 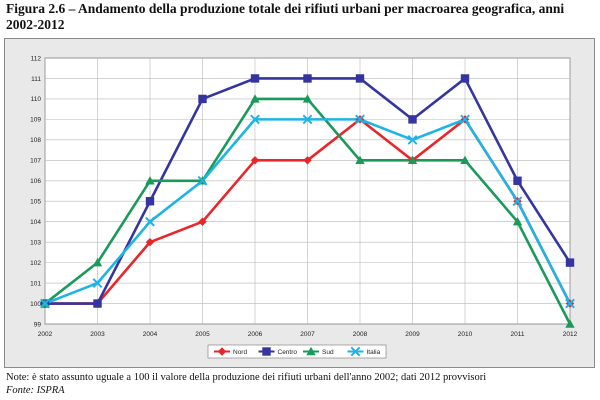 What do you see at coordinates (150, 334) in the screenshot?
I see `x-tick-label: 2004` at bounding box center [150, 334].